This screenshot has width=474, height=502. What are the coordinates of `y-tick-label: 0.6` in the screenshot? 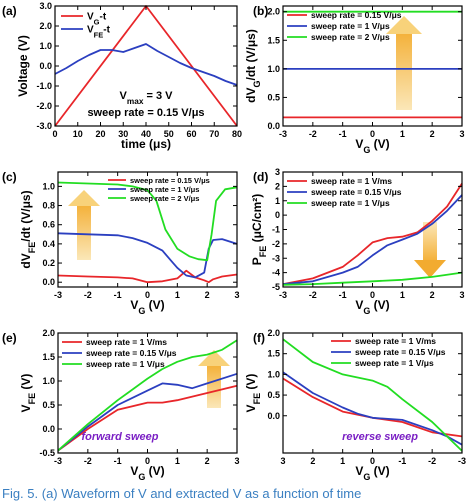 It's located at (48, 225).